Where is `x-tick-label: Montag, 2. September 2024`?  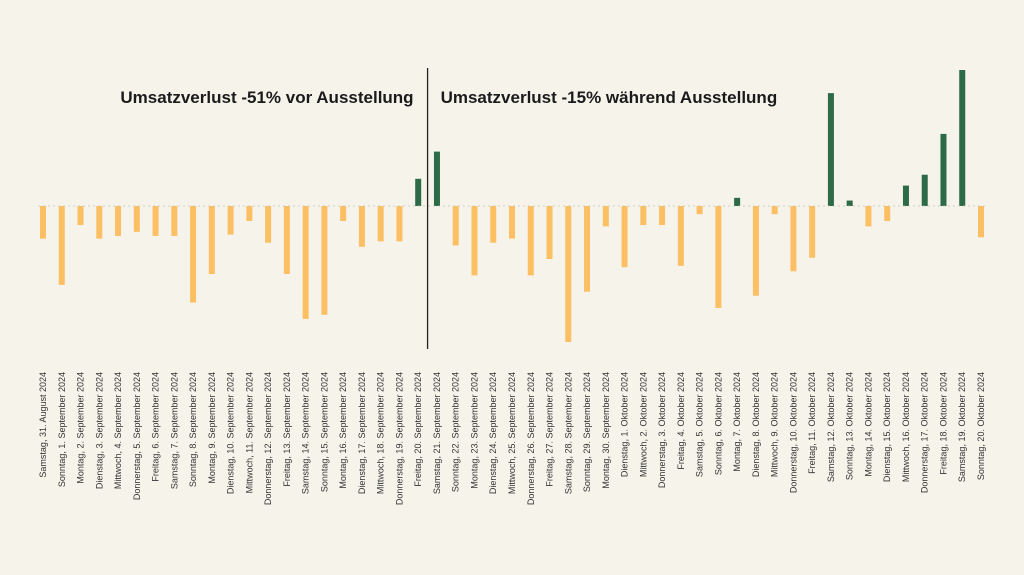
x-tick-label: Montag, 2. September 2024 is located at coordinates (81, 428).